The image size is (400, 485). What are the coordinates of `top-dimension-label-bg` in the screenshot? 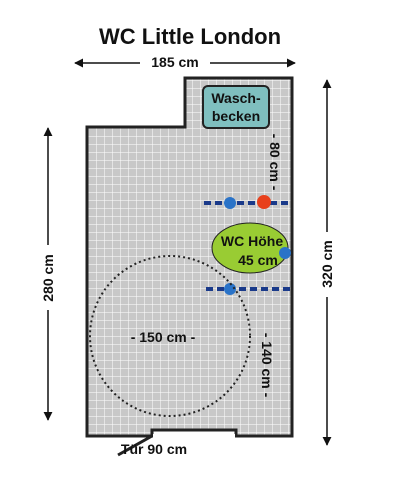 It's located at (175, 62).